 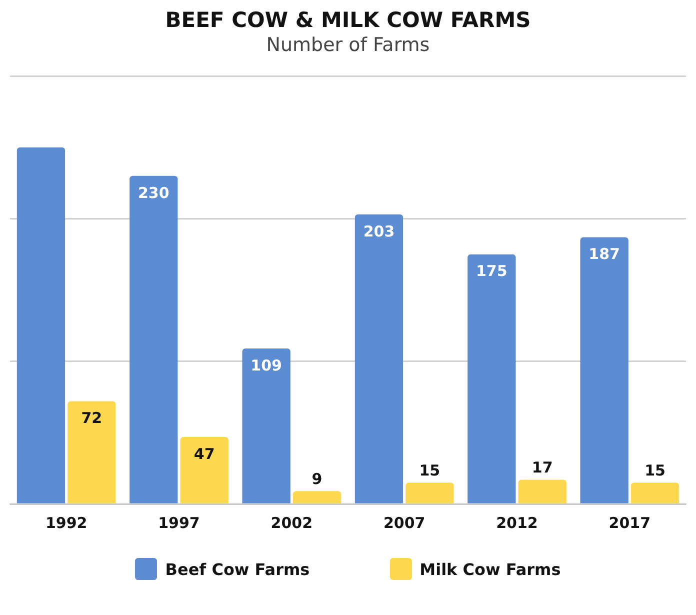 What do you see at coordinates (317, 479) in the screenshot?
I see `data-label: 9` at bounding box center [317, 479].